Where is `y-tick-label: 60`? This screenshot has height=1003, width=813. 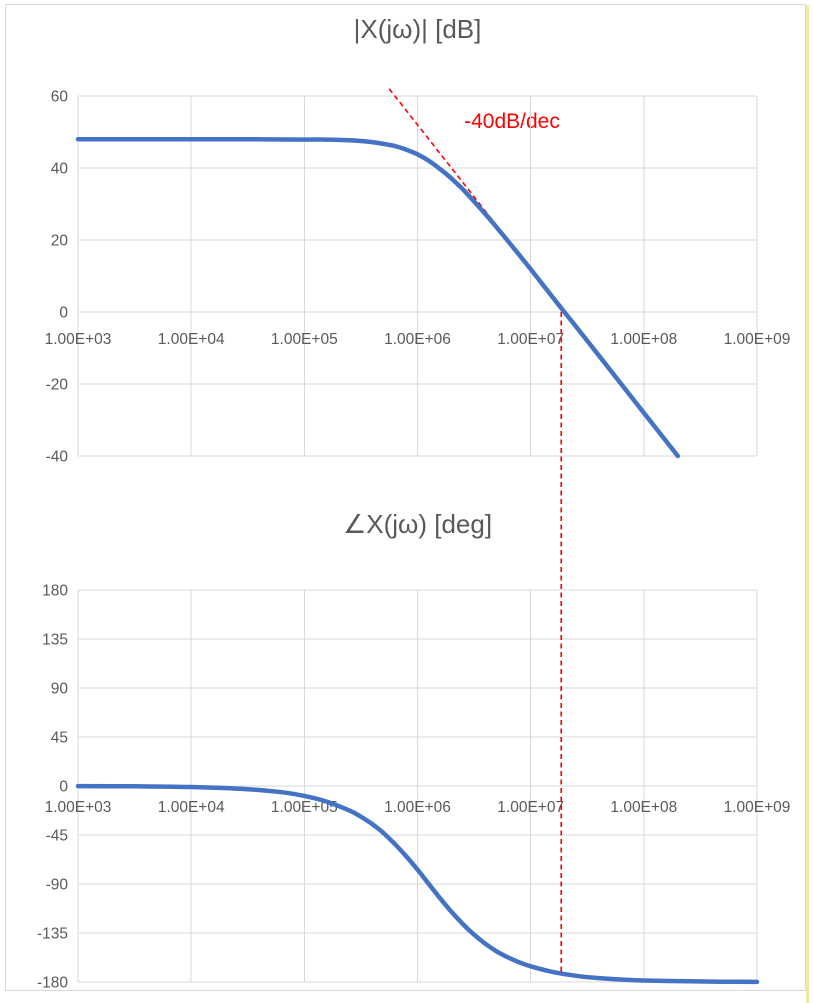 y-tick-label: 60 is located at coordinates (60, 97).